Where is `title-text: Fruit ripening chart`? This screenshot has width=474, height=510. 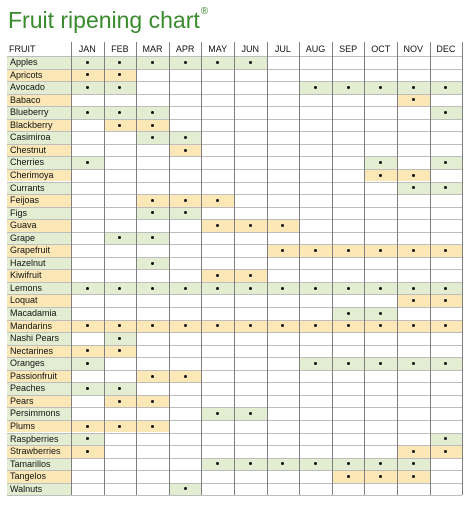 title-text: Fruit ripening chart is located at coordinates (104, 20).